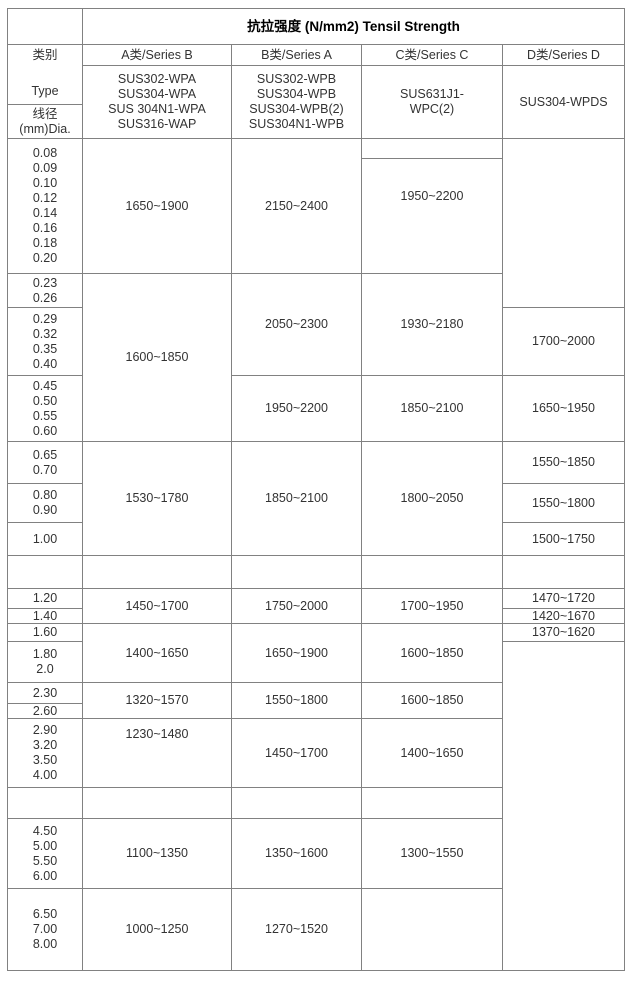  What do you see at coordinates (45, 745) in the screenshot?
I see `dia-group-text: 3.20` at bounding box center [45, 745].